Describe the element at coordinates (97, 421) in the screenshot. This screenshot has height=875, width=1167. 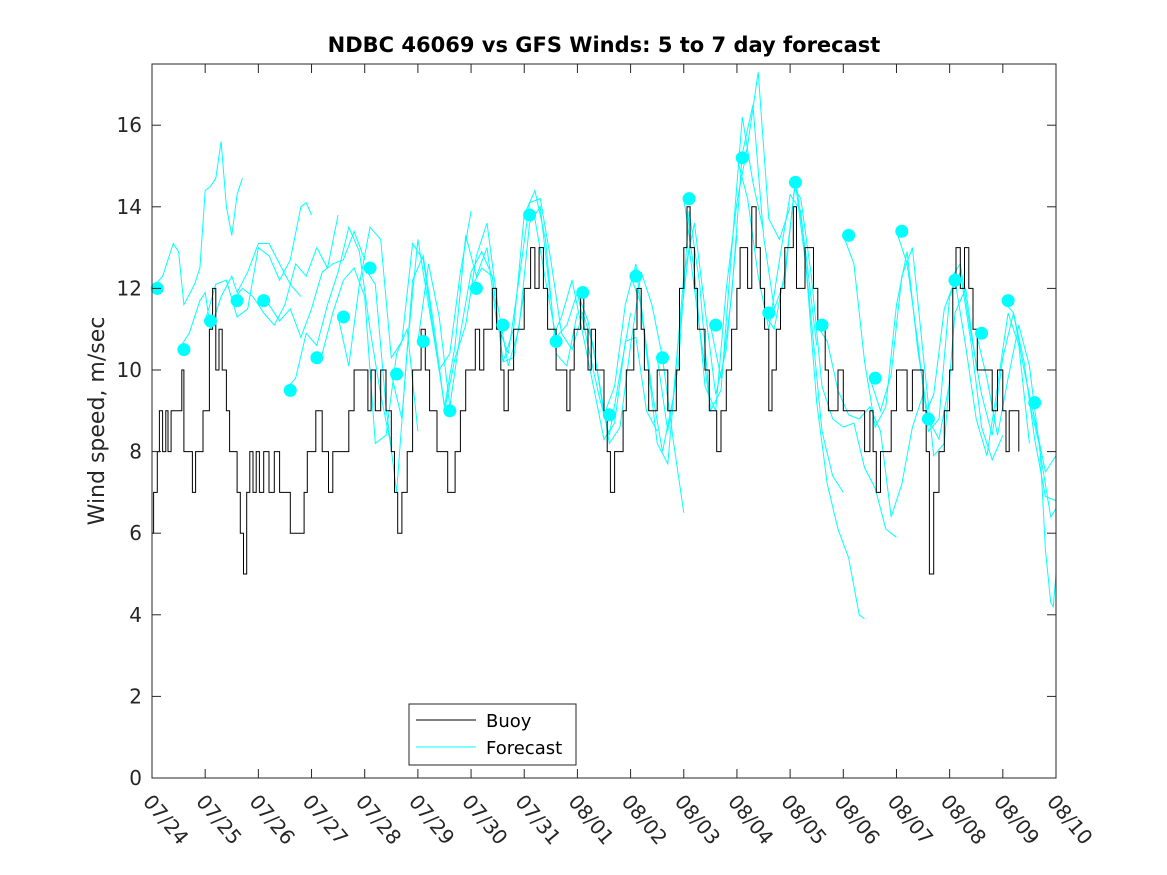
I see `y-axis-label: Wind speed, m/sec` at that location.